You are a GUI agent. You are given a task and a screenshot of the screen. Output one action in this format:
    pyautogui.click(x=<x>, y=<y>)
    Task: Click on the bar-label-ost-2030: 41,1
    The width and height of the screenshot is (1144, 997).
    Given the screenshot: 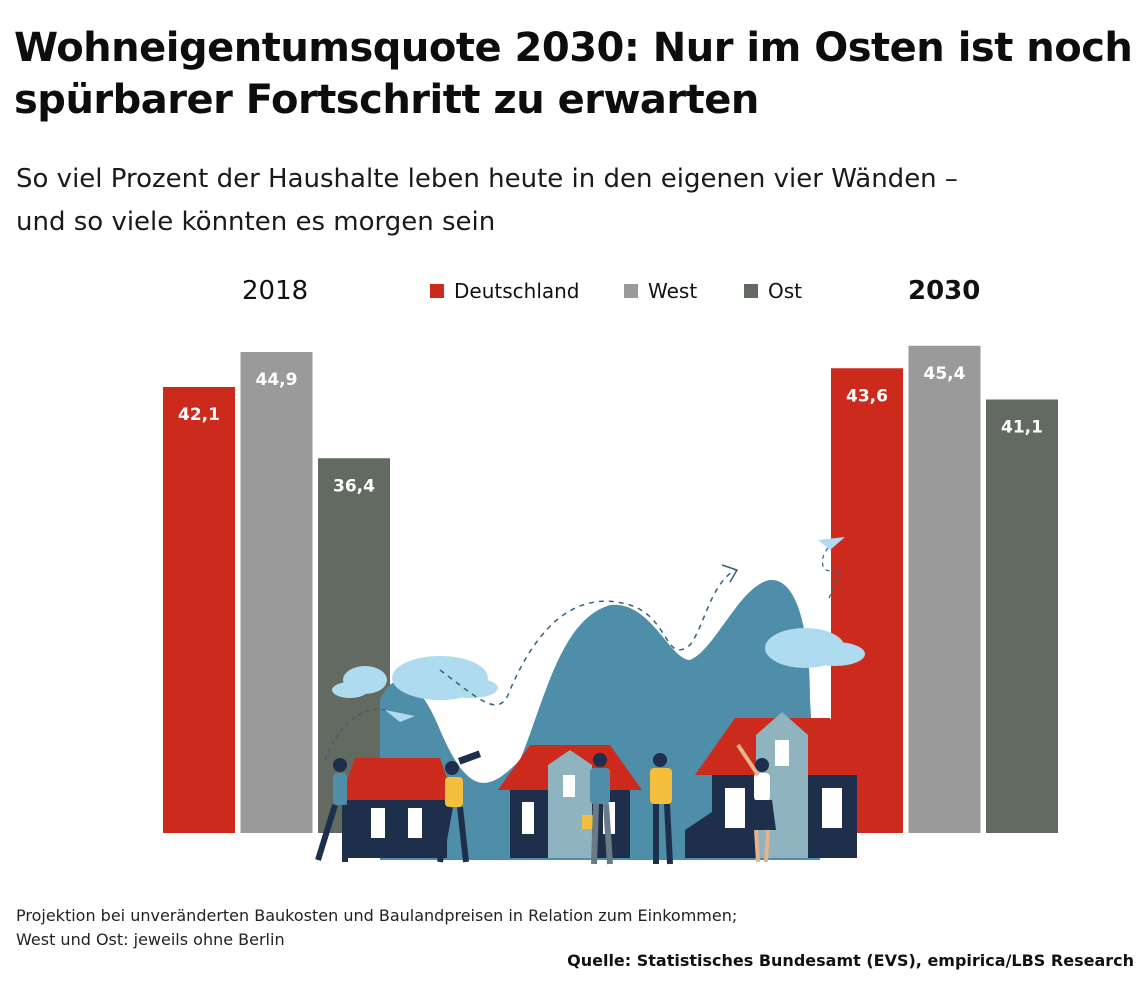 What is the action you would take?
    pyautogui.click(x=1022, y=428)
    